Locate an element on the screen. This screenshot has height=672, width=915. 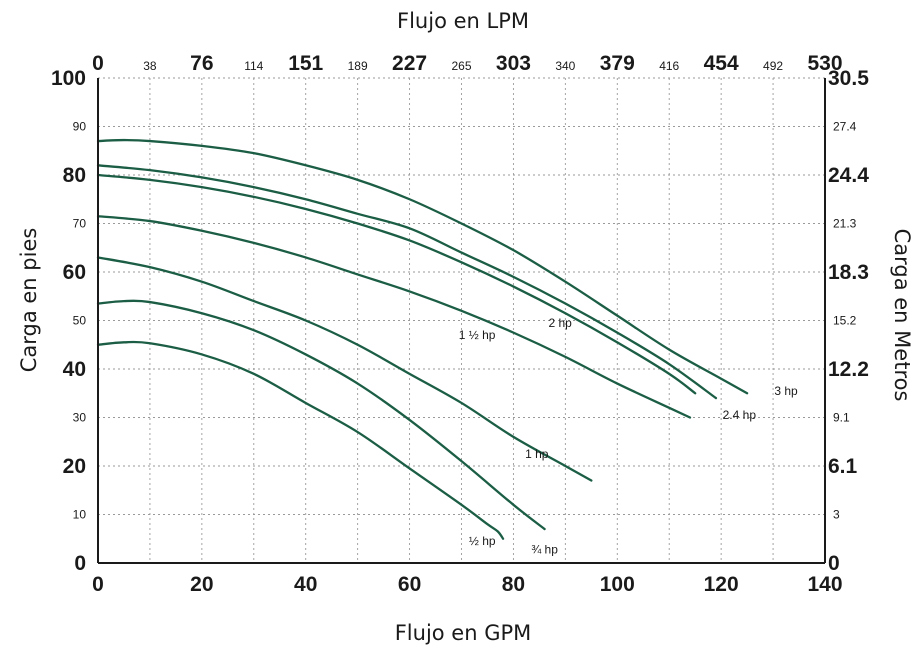
x2-tick-label: 114 is located at coordinates (253, 66).